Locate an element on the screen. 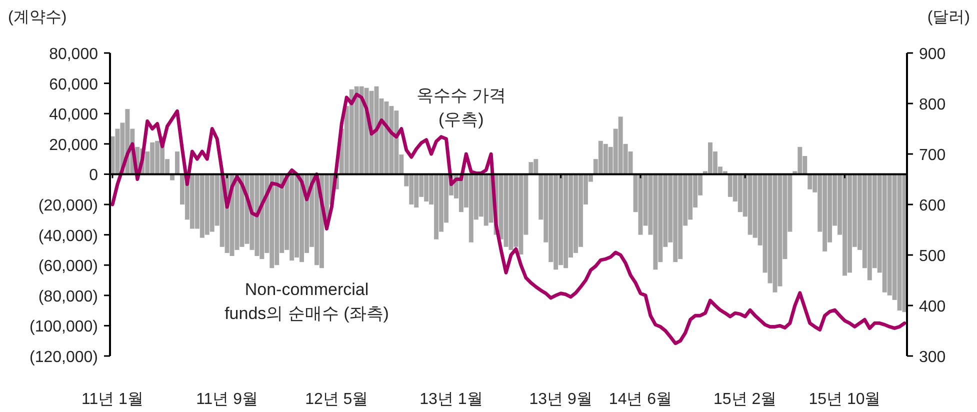 Image resolution: width=977 pixels, height=412 pixels. y-tick-label: 80,000 is located at coordinates (73, 54).